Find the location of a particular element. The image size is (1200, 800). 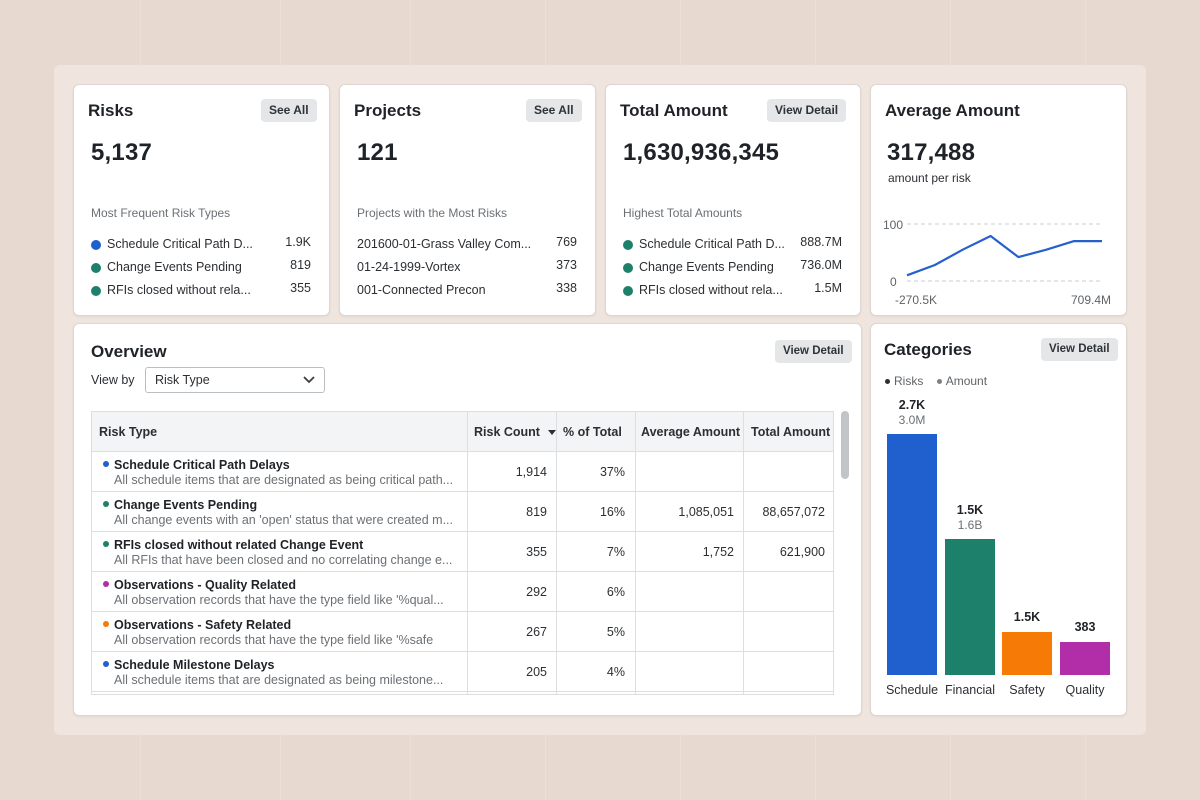

average-series-line is located at coordinates (1004, 255).